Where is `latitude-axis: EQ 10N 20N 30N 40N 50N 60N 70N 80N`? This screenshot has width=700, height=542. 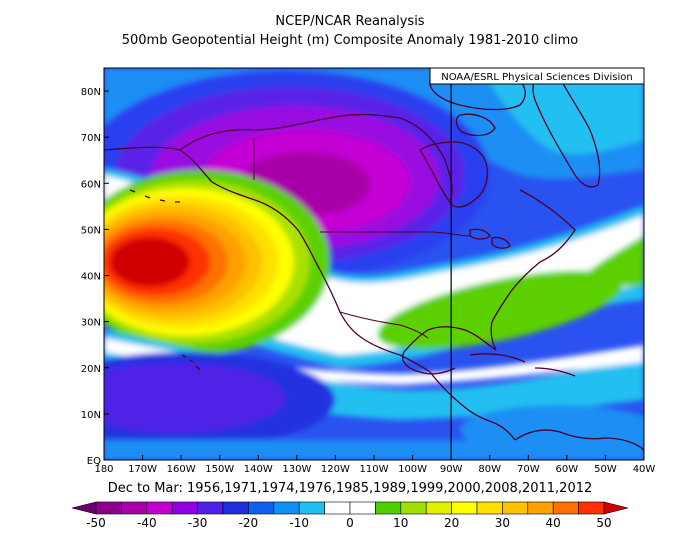
latitude-axis: EQ 10N 20N 30N 40N 50N 60N 70N 80N is located at coordinates (95, 277).